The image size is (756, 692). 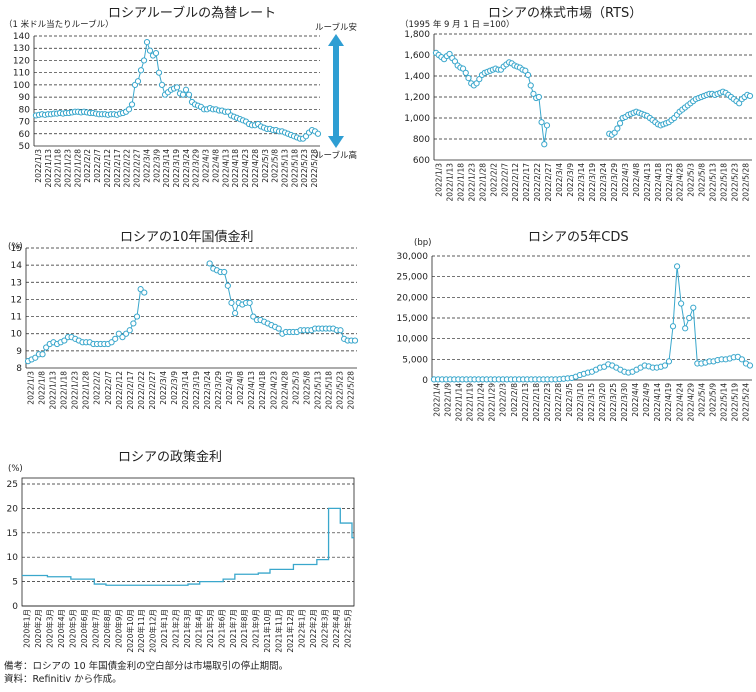 I want to click on x-tick-label: 2022/1/4, so click(x=437, y=400).